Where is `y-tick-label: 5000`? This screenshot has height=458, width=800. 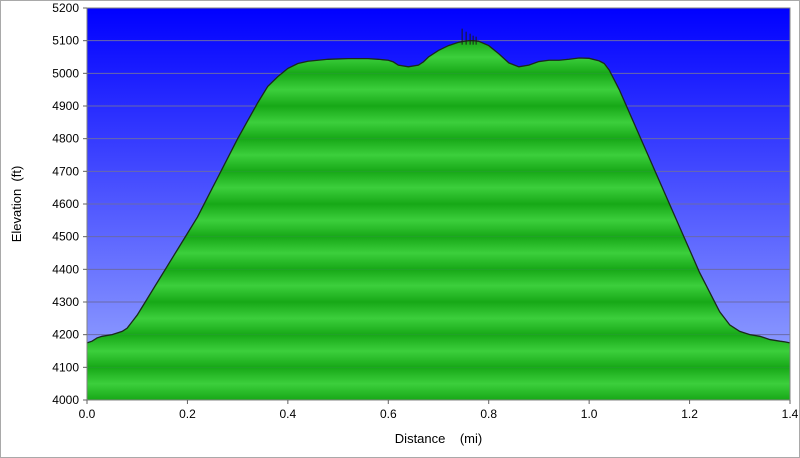 y-tick-label: 5000 is located at coordinates (65, 73).